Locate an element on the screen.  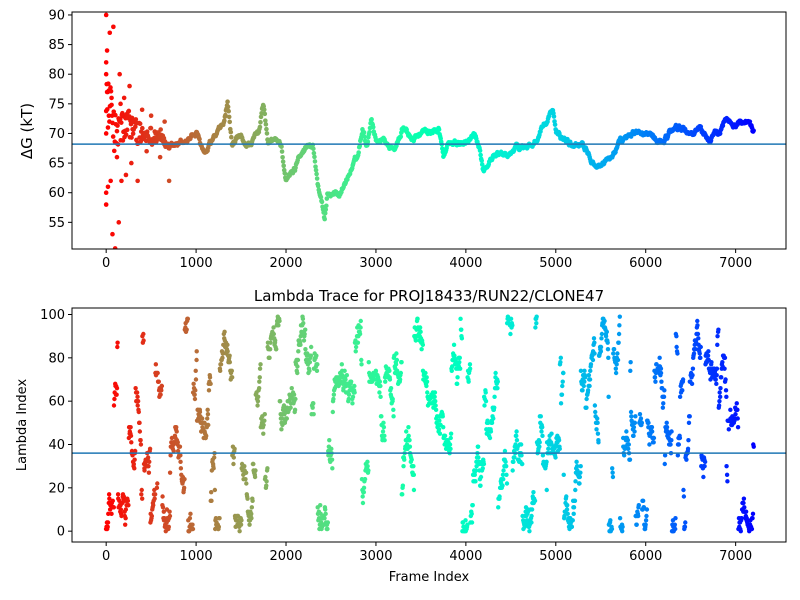
top-x-ticks: 0 1000 2000 3000 4000 5000 6000 7000 is located at coordinates (427, 260).